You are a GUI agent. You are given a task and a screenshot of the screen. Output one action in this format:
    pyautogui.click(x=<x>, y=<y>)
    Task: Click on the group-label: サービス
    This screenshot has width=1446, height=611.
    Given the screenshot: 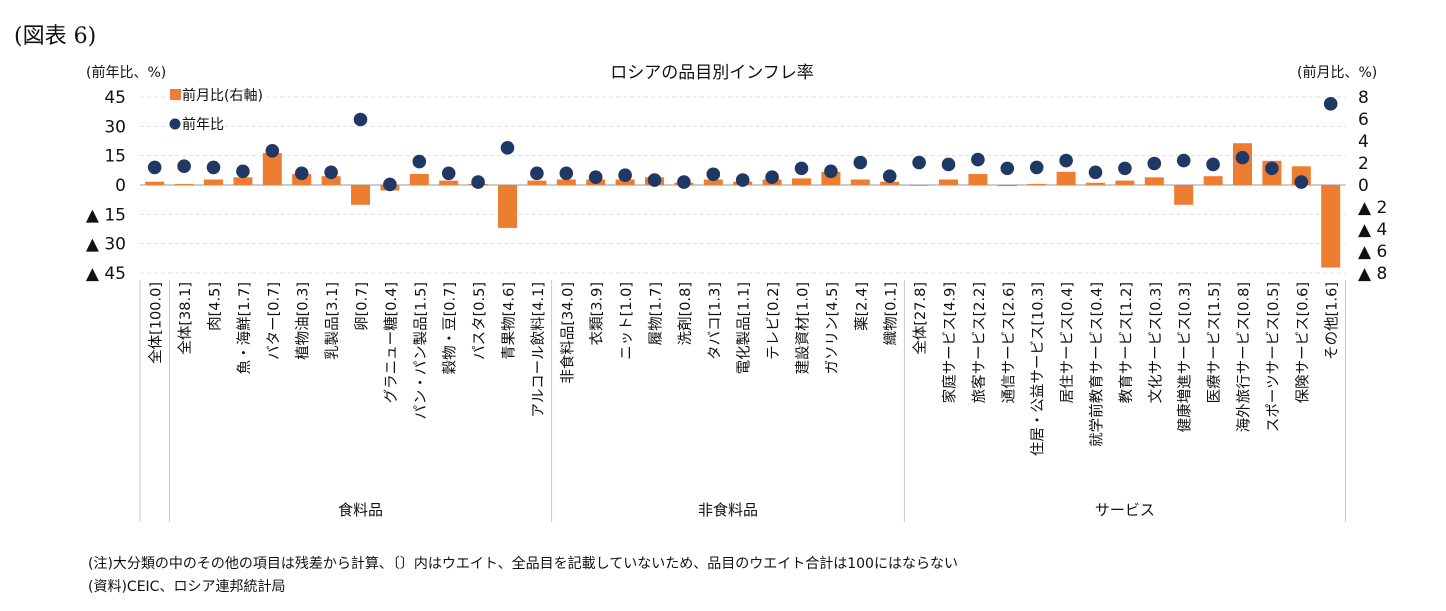 What is the action you would take?
    pyautogui.click(x=1125, y=510)
    